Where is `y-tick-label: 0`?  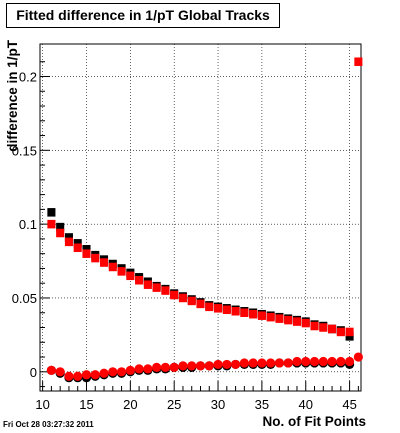
y-tick-label: 0 is located at coordinates (33, 372).